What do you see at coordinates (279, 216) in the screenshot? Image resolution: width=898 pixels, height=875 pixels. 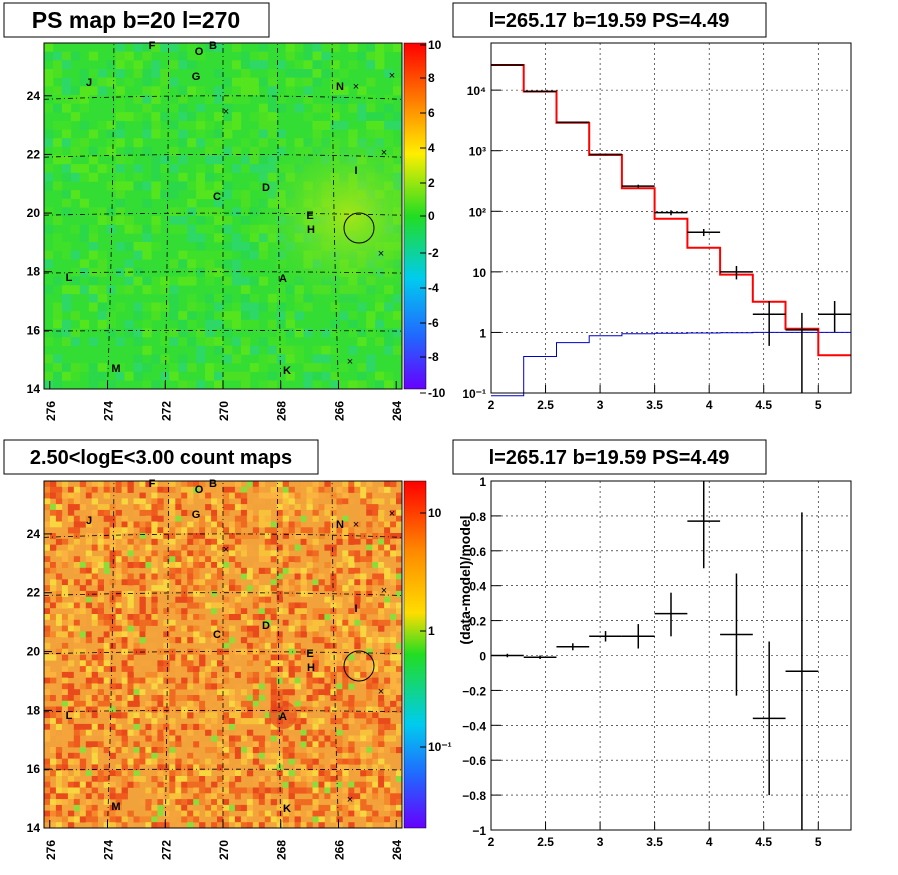 I see `graticule-meridian` at bounding box center [279, 216].